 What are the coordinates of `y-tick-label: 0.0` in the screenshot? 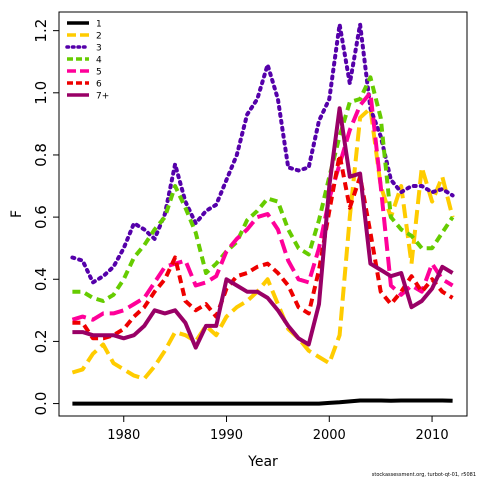 It's located at (41, 404).